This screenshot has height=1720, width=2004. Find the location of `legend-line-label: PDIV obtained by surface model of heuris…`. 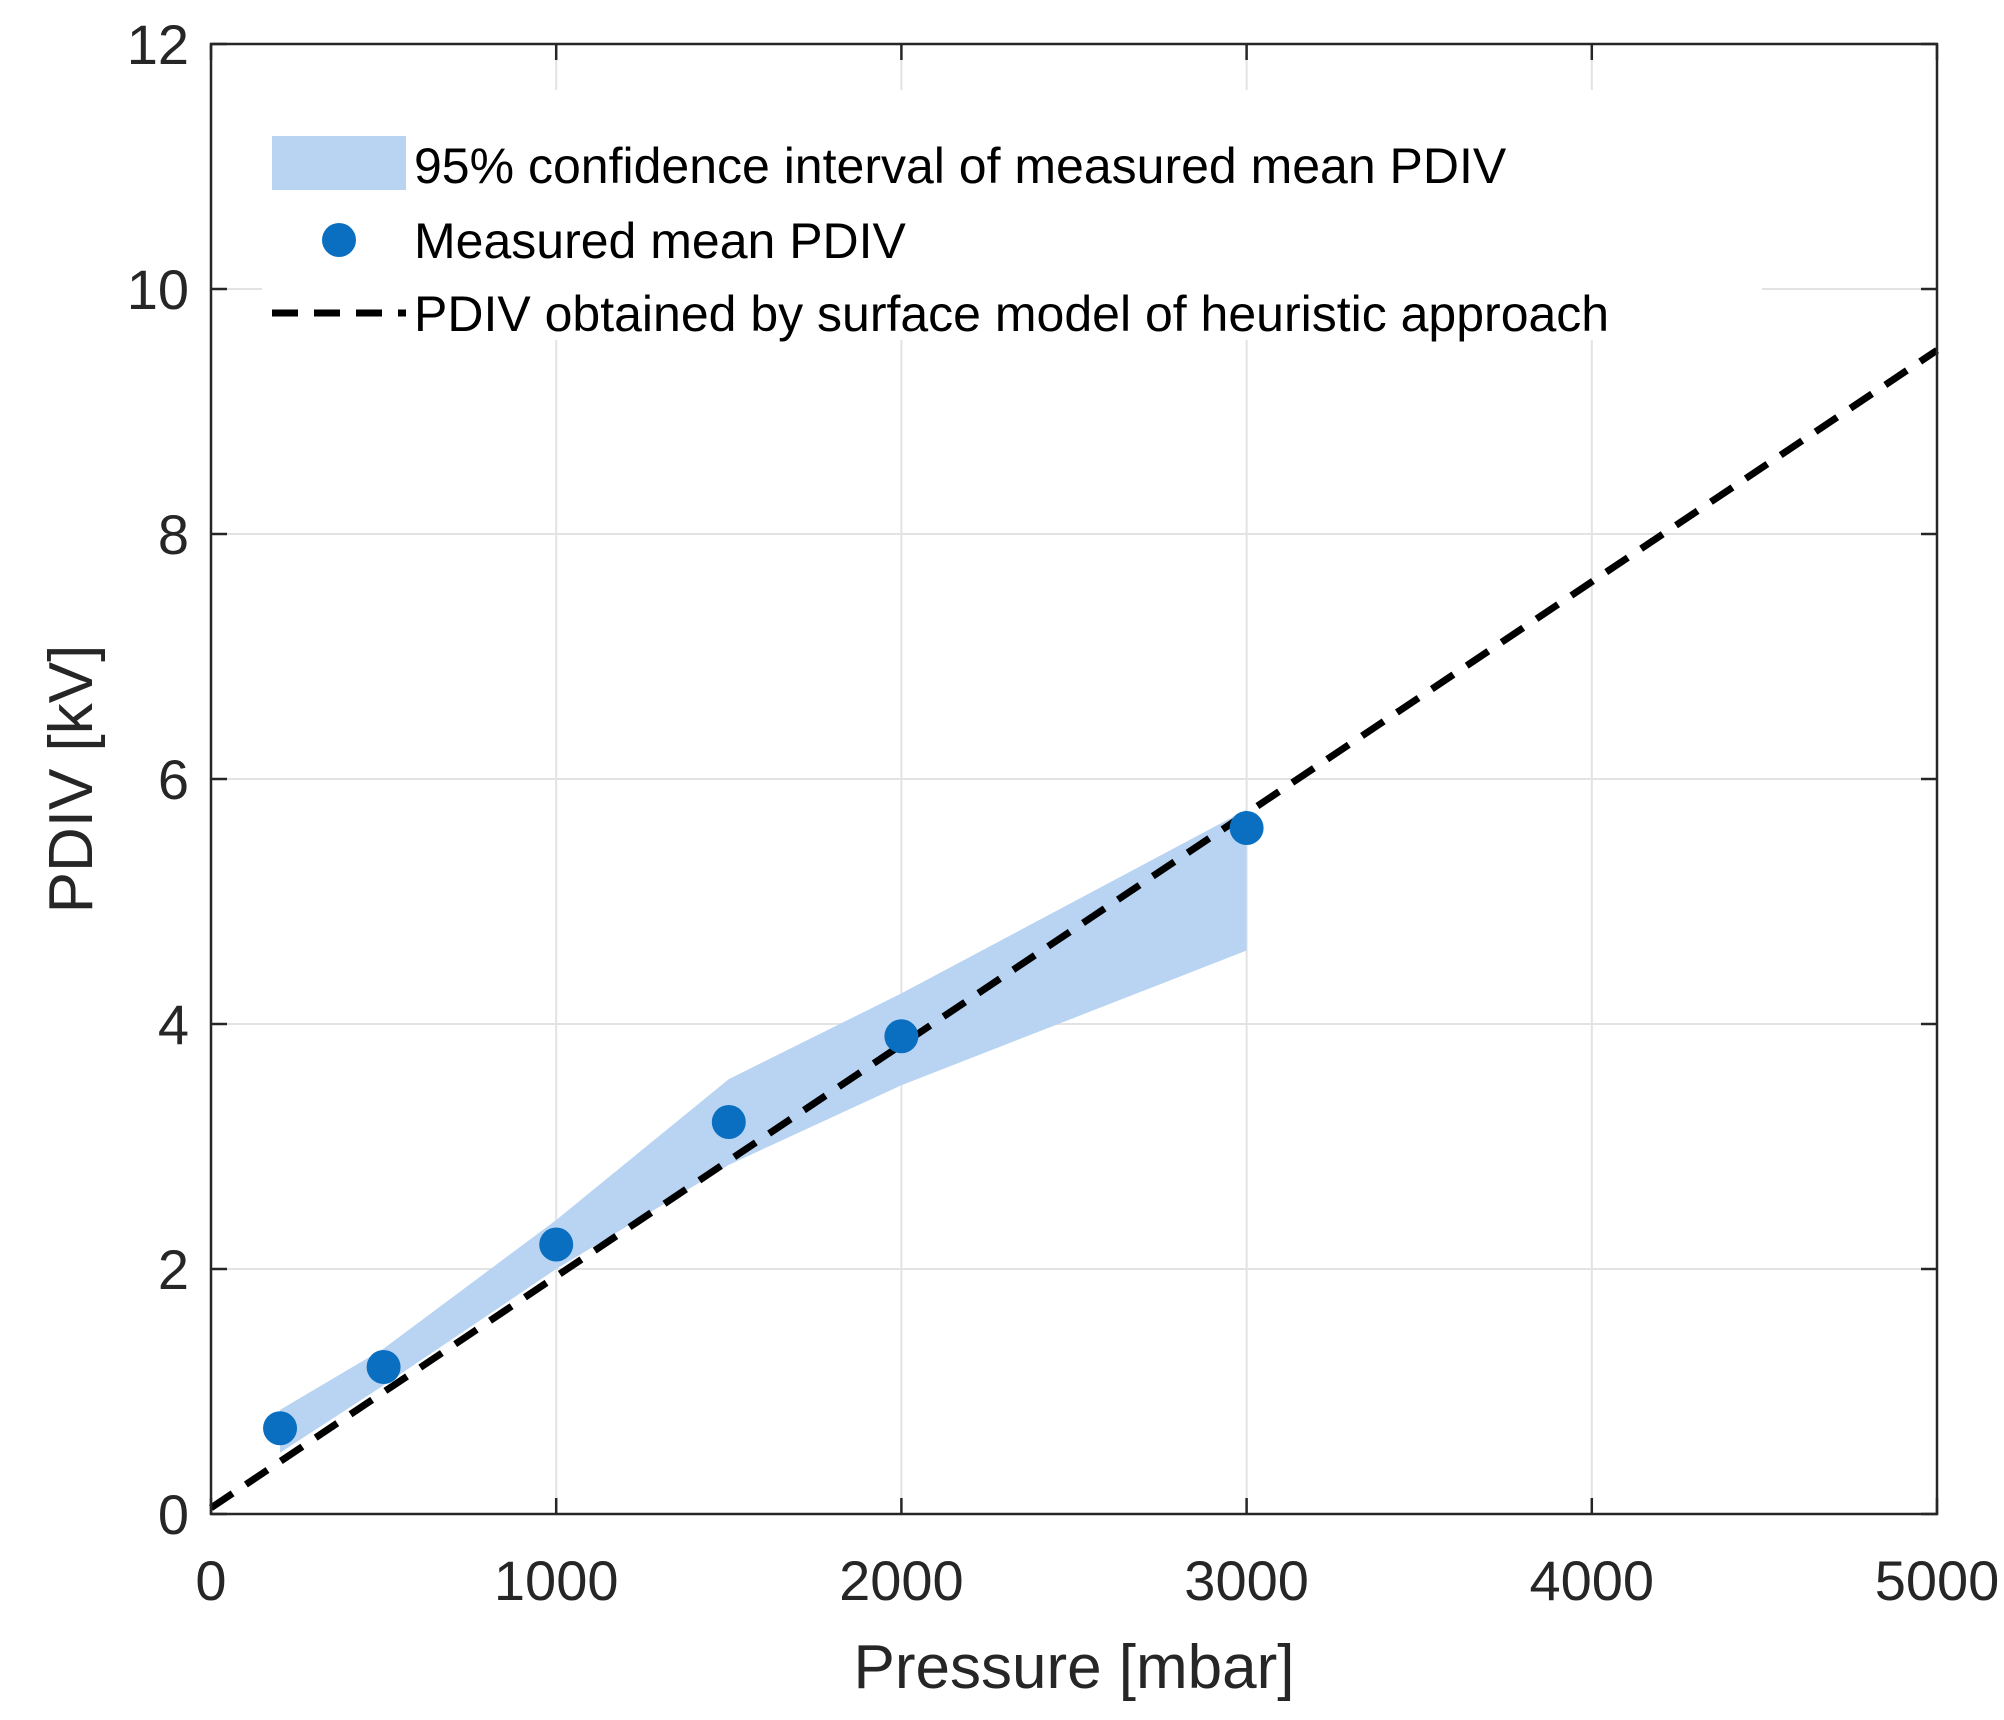

legend-line-label: PDIV obtained by surface model of heuris… is located at coordinates (1011, 314).